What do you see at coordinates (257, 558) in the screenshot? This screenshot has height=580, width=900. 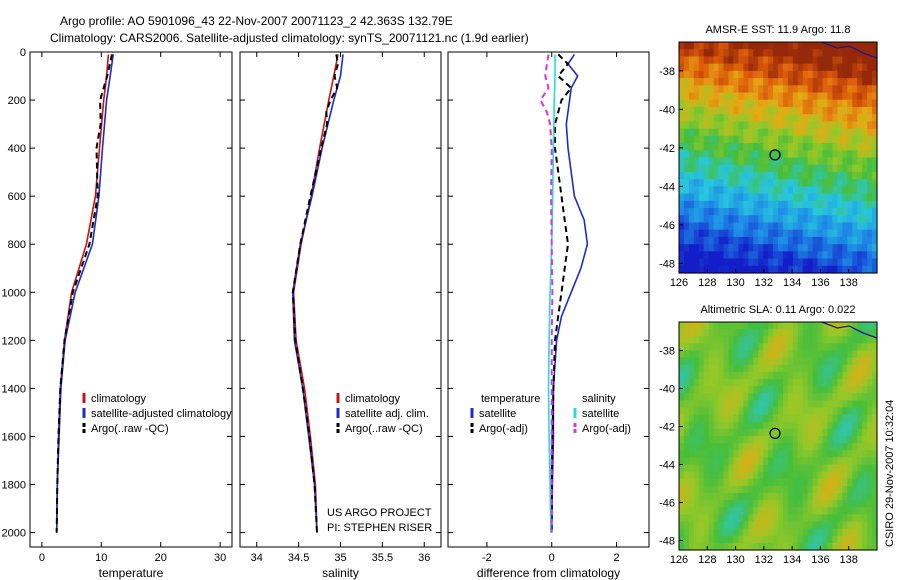 I see `salinity-xtick-label: 34` at bounding box center [257, 558].